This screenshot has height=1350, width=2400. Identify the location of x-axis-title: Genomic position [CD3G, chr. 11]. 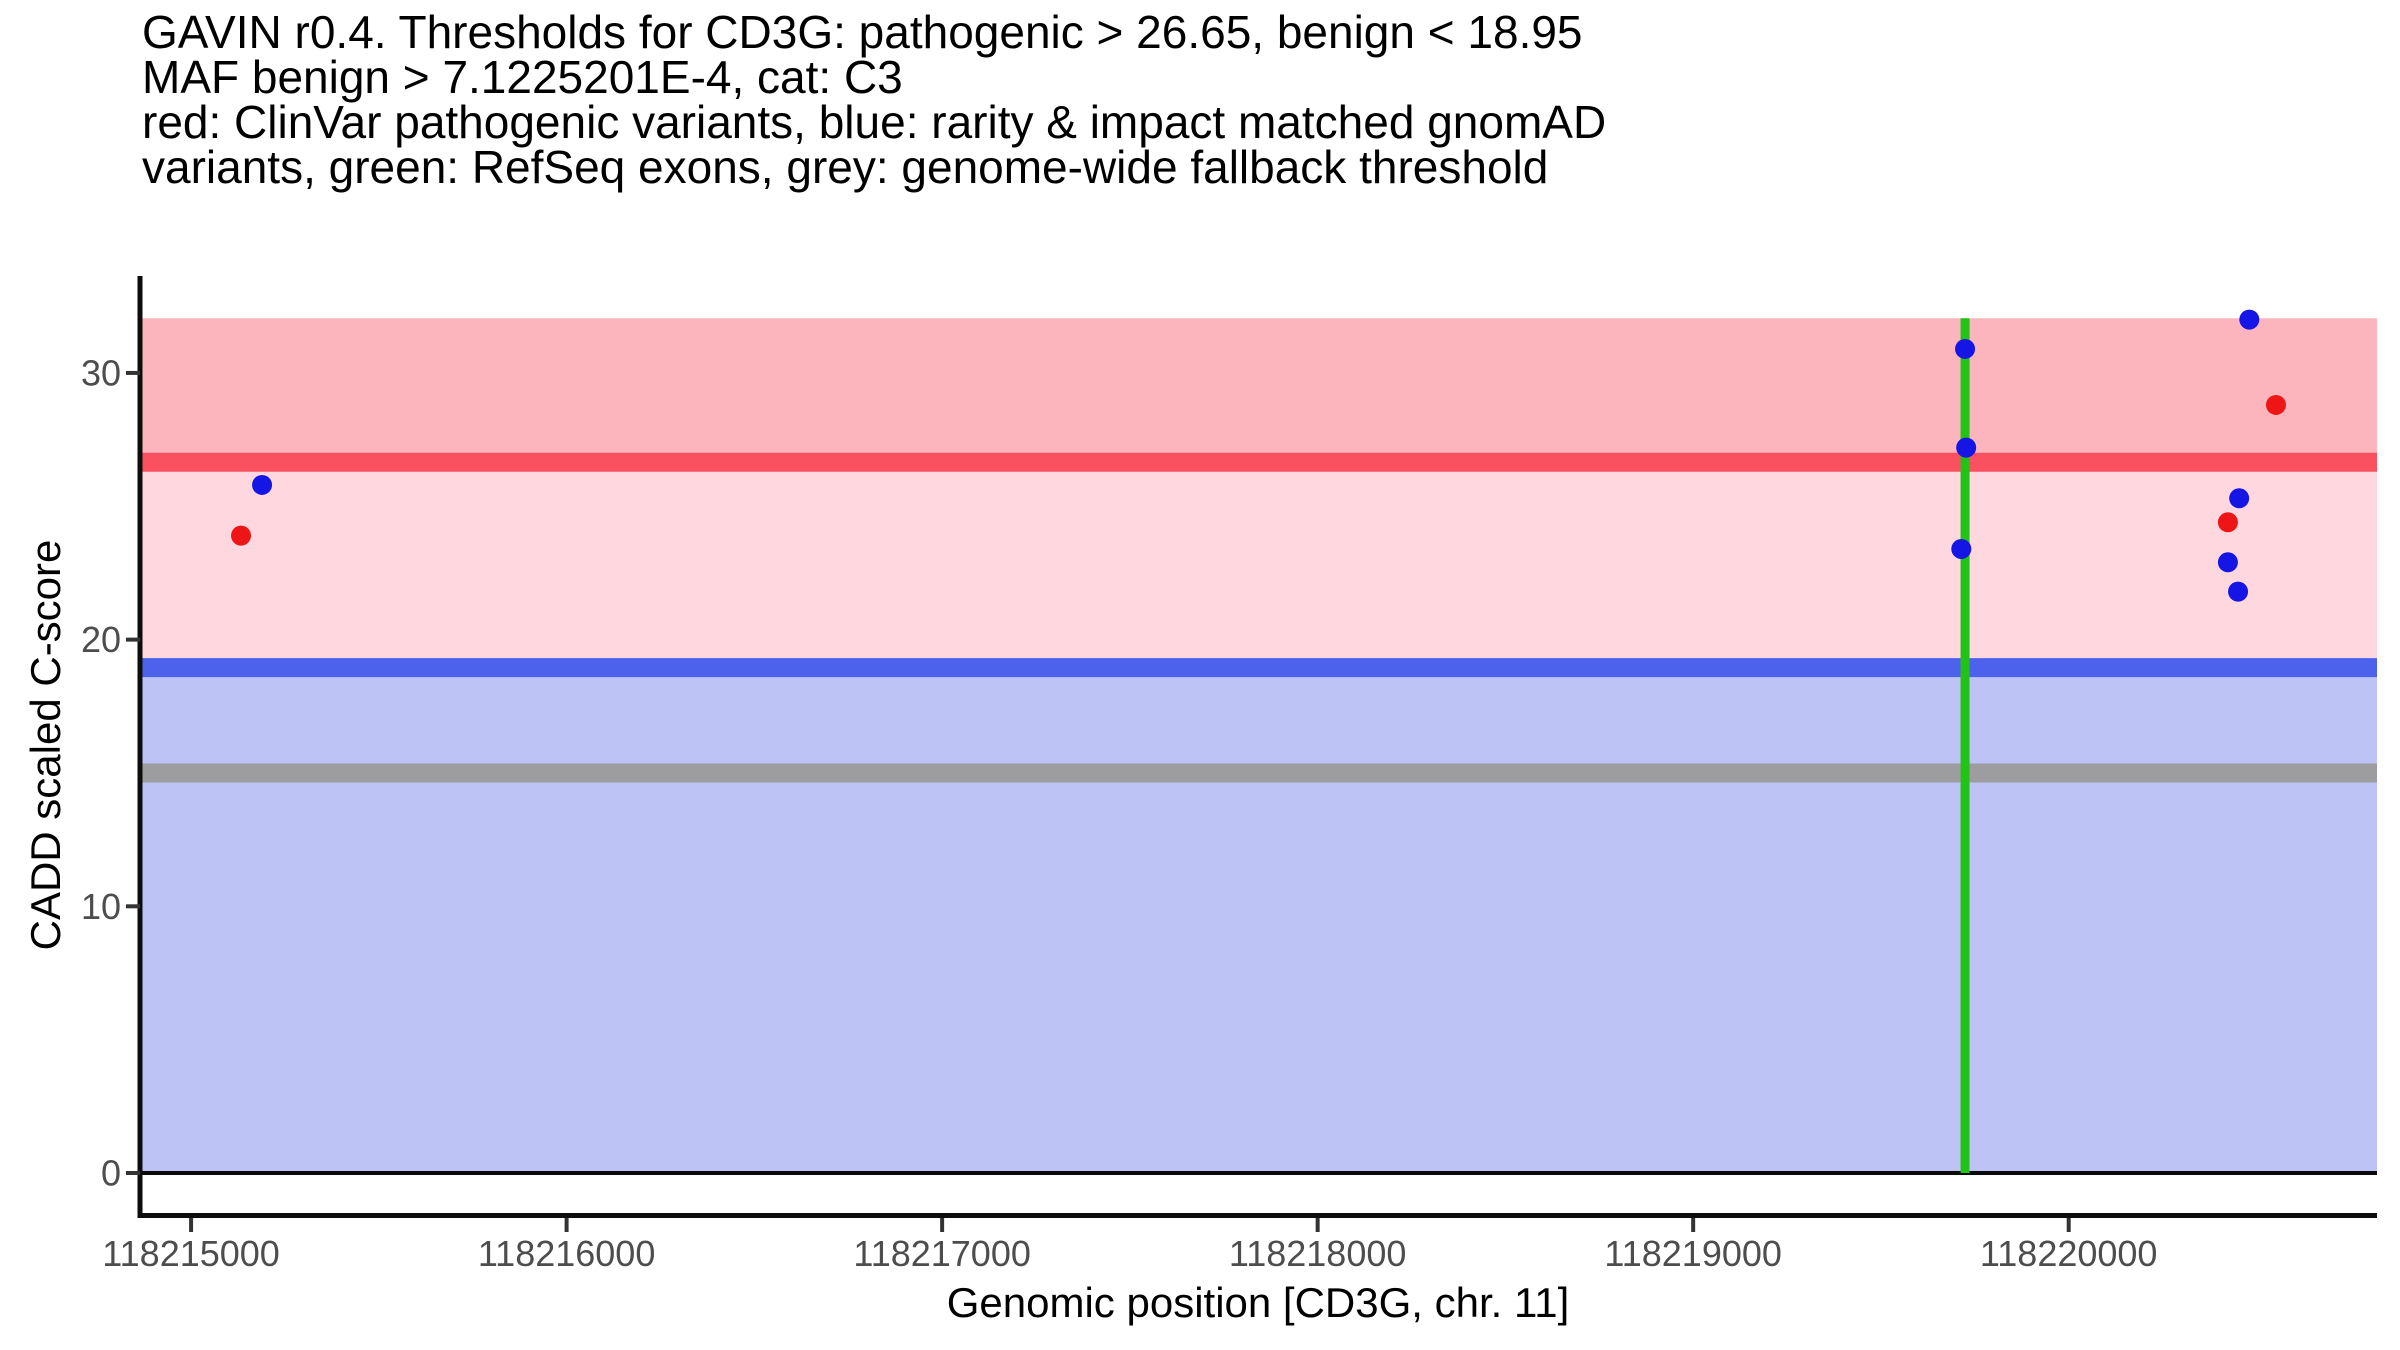
(1258, 1302).